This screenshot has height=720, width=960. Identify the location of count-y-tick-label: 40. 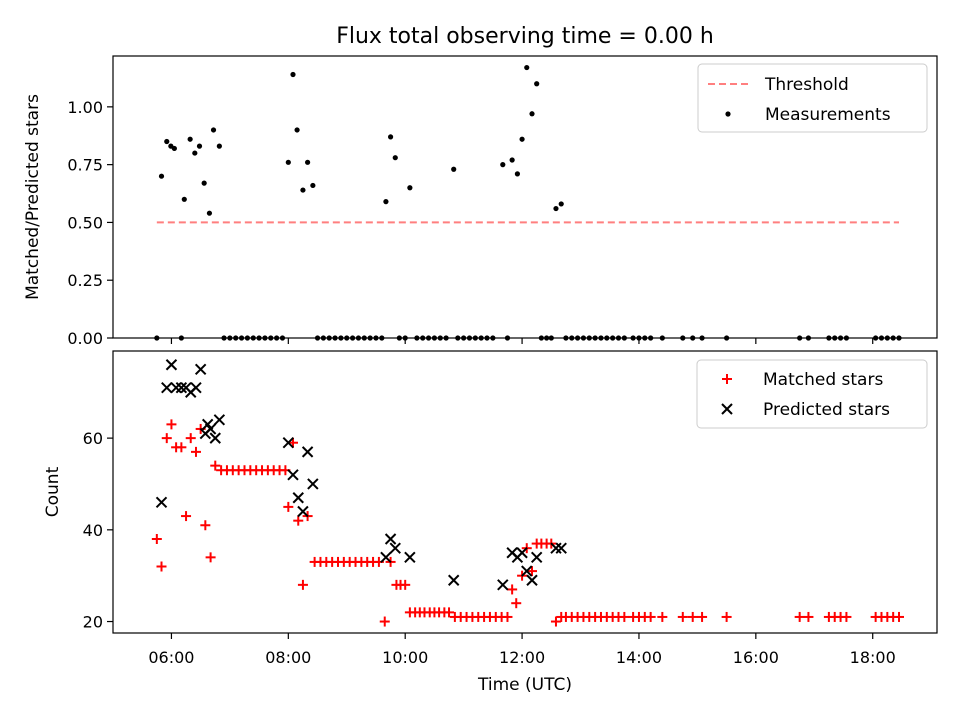
(93, 530).